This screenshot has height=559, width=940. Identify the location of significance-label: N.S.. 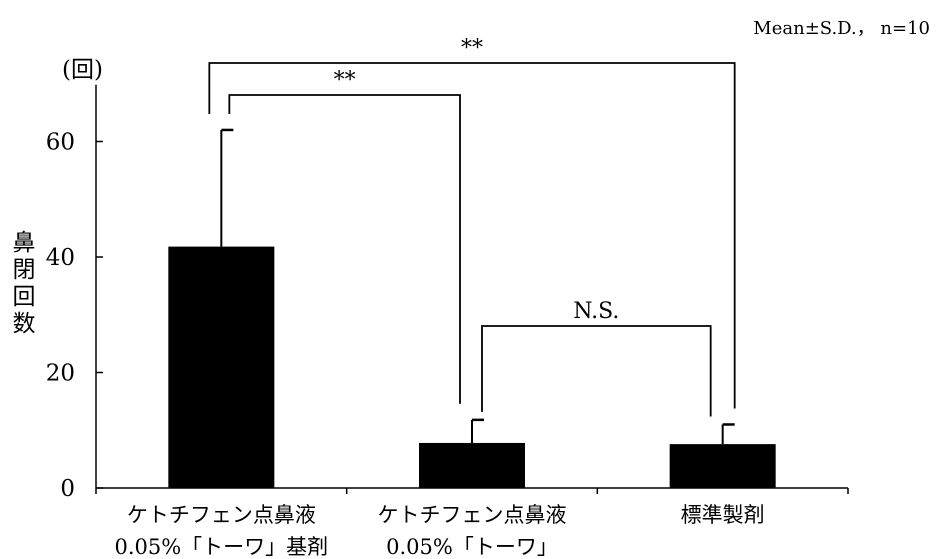
(596, 311).